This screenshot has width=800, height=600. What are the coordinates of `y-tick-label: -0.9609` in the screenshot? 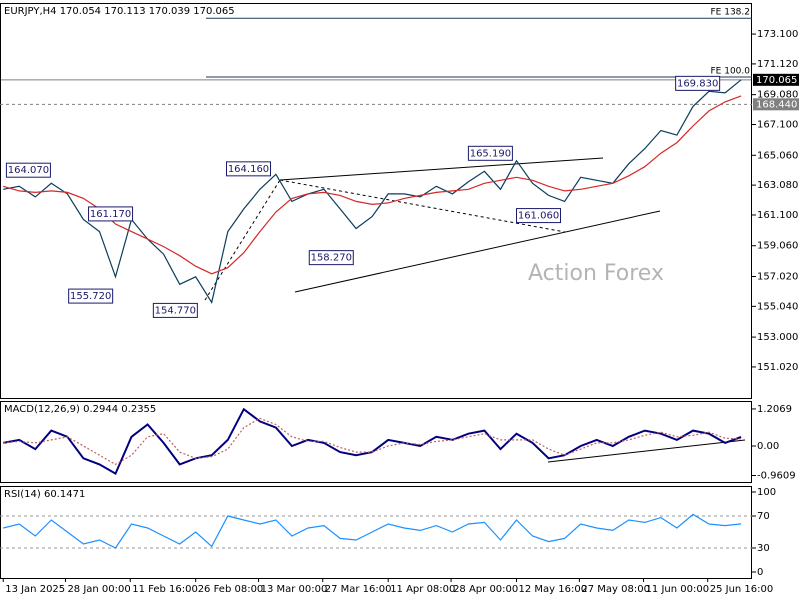 It's located at (776, 475).